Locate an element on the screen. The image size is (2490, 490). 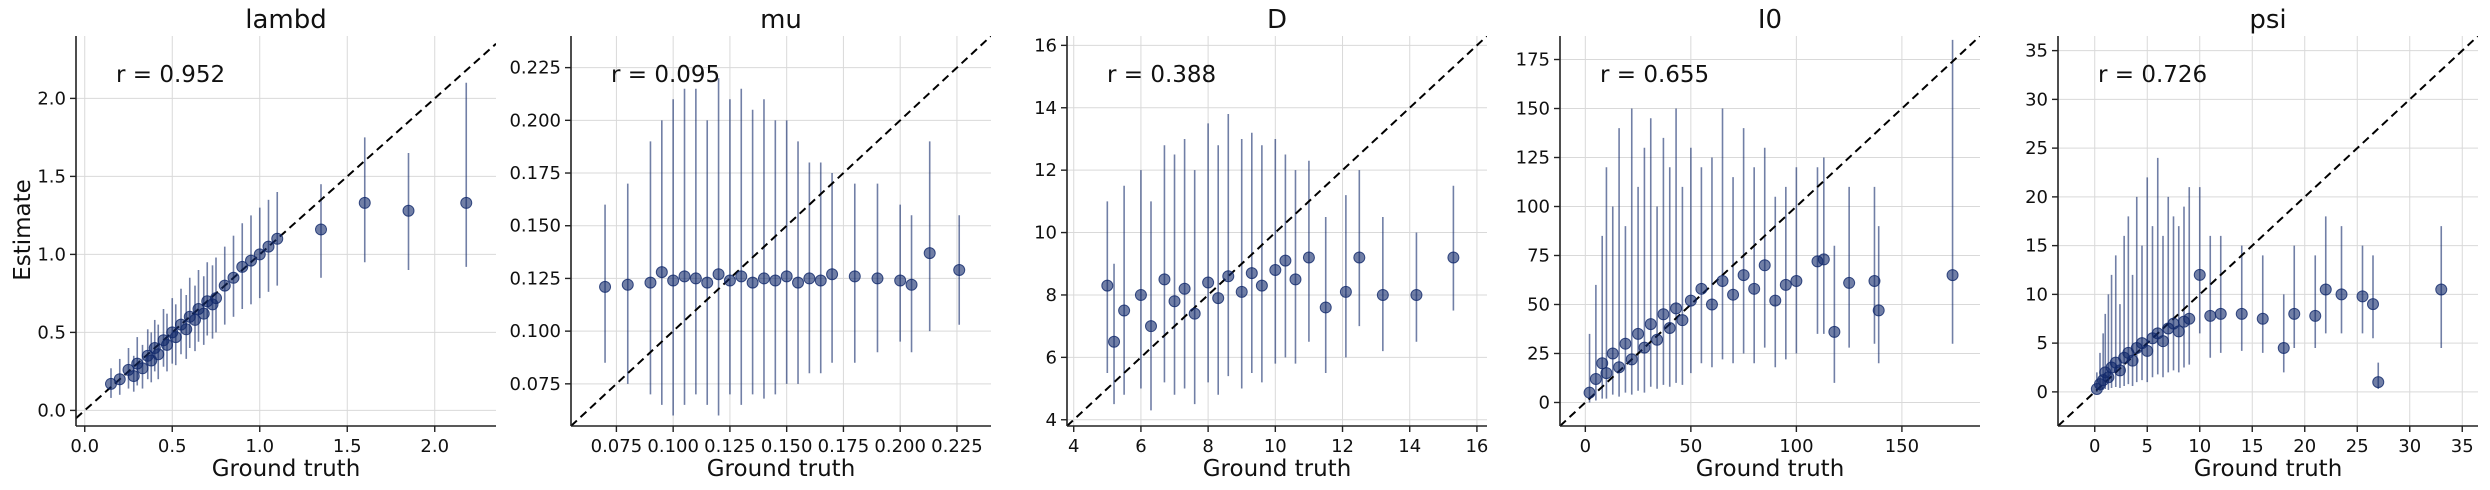
x-tick-label: 150 is located at coordinates (1902, 446).